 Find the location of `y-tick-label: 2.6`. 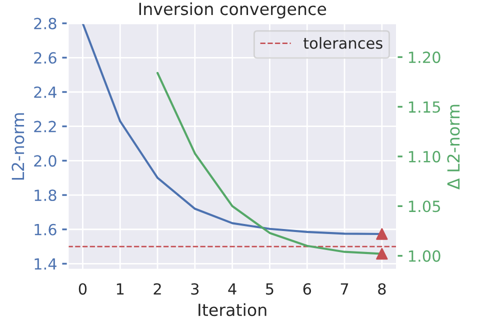

y-tick-label: 2.6 is located at coordinates (45, 58).